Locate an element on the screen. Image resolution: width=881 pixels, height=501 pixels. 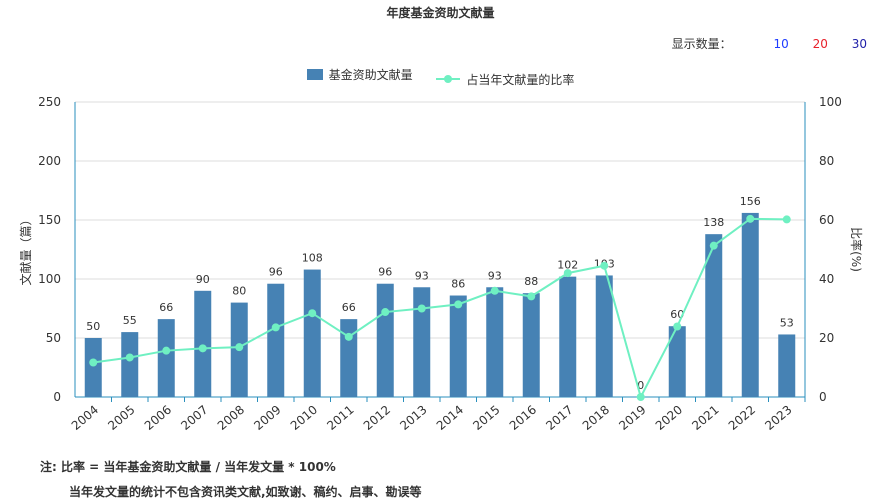
bar-value-label: 138 is located at coordinates (713, 222).